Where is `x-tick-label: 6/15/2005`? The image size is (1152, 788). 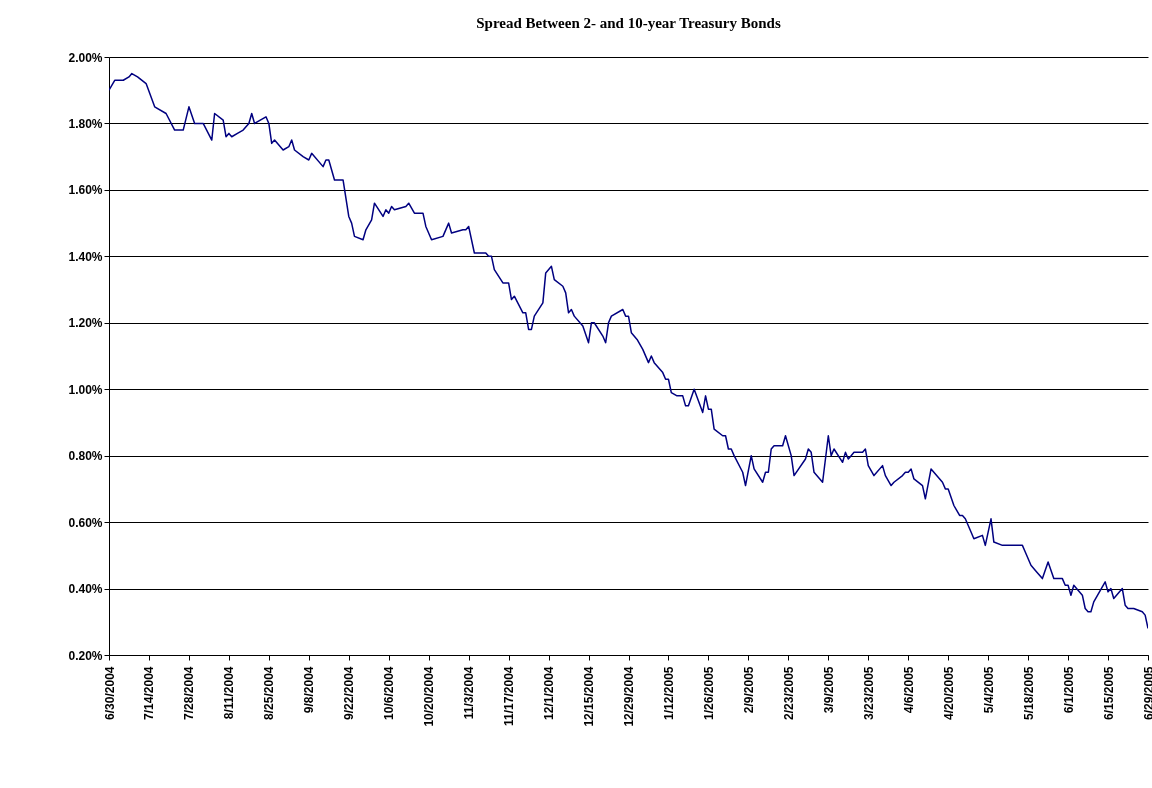 x-tick-label: 6/15/2005 is located at coordinates (1108, 693).